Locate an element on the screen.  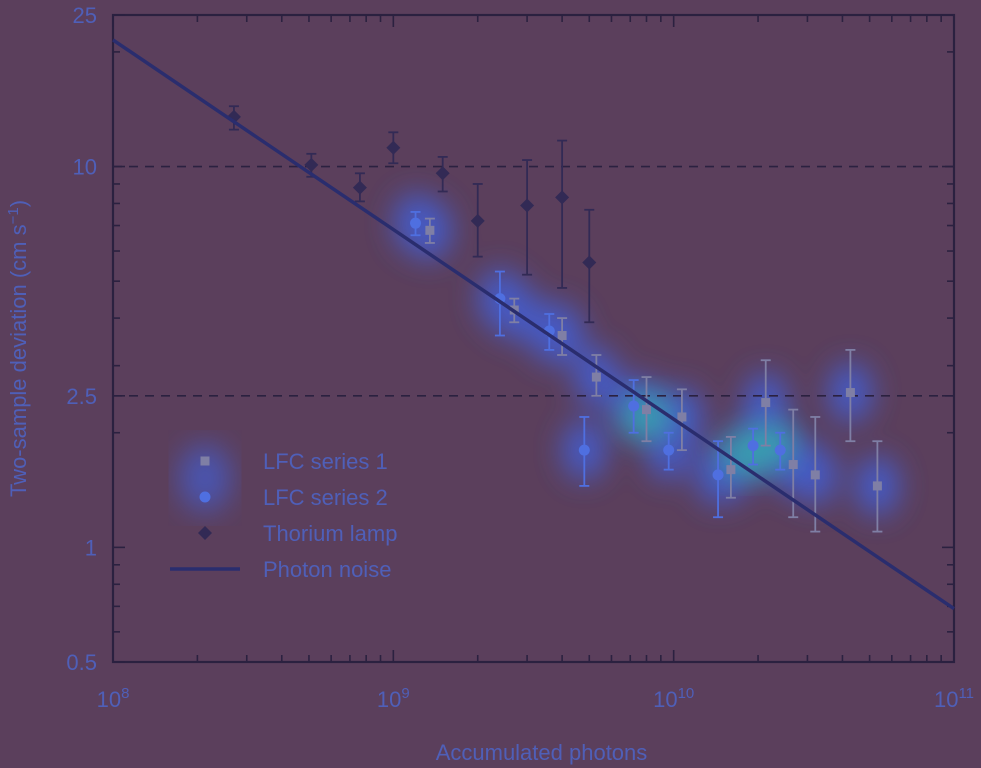
legend-item: LFC series 2 is located at coordinates (293, 497).